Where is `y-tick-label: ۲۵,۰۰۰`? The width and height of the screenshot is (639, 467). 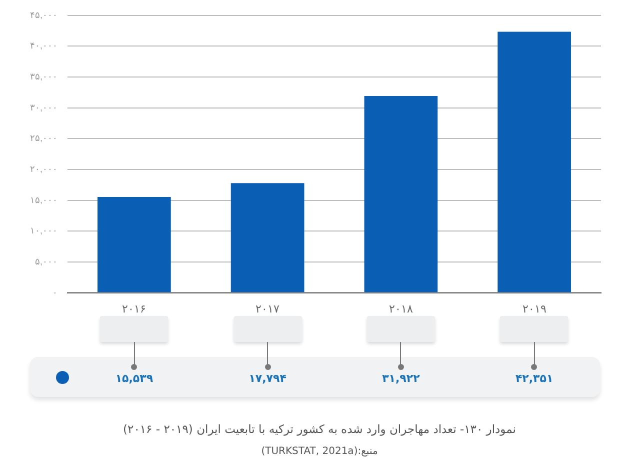
y-tick-label: ۲۵,۰۰۰ is located at coordinates (44, 138).